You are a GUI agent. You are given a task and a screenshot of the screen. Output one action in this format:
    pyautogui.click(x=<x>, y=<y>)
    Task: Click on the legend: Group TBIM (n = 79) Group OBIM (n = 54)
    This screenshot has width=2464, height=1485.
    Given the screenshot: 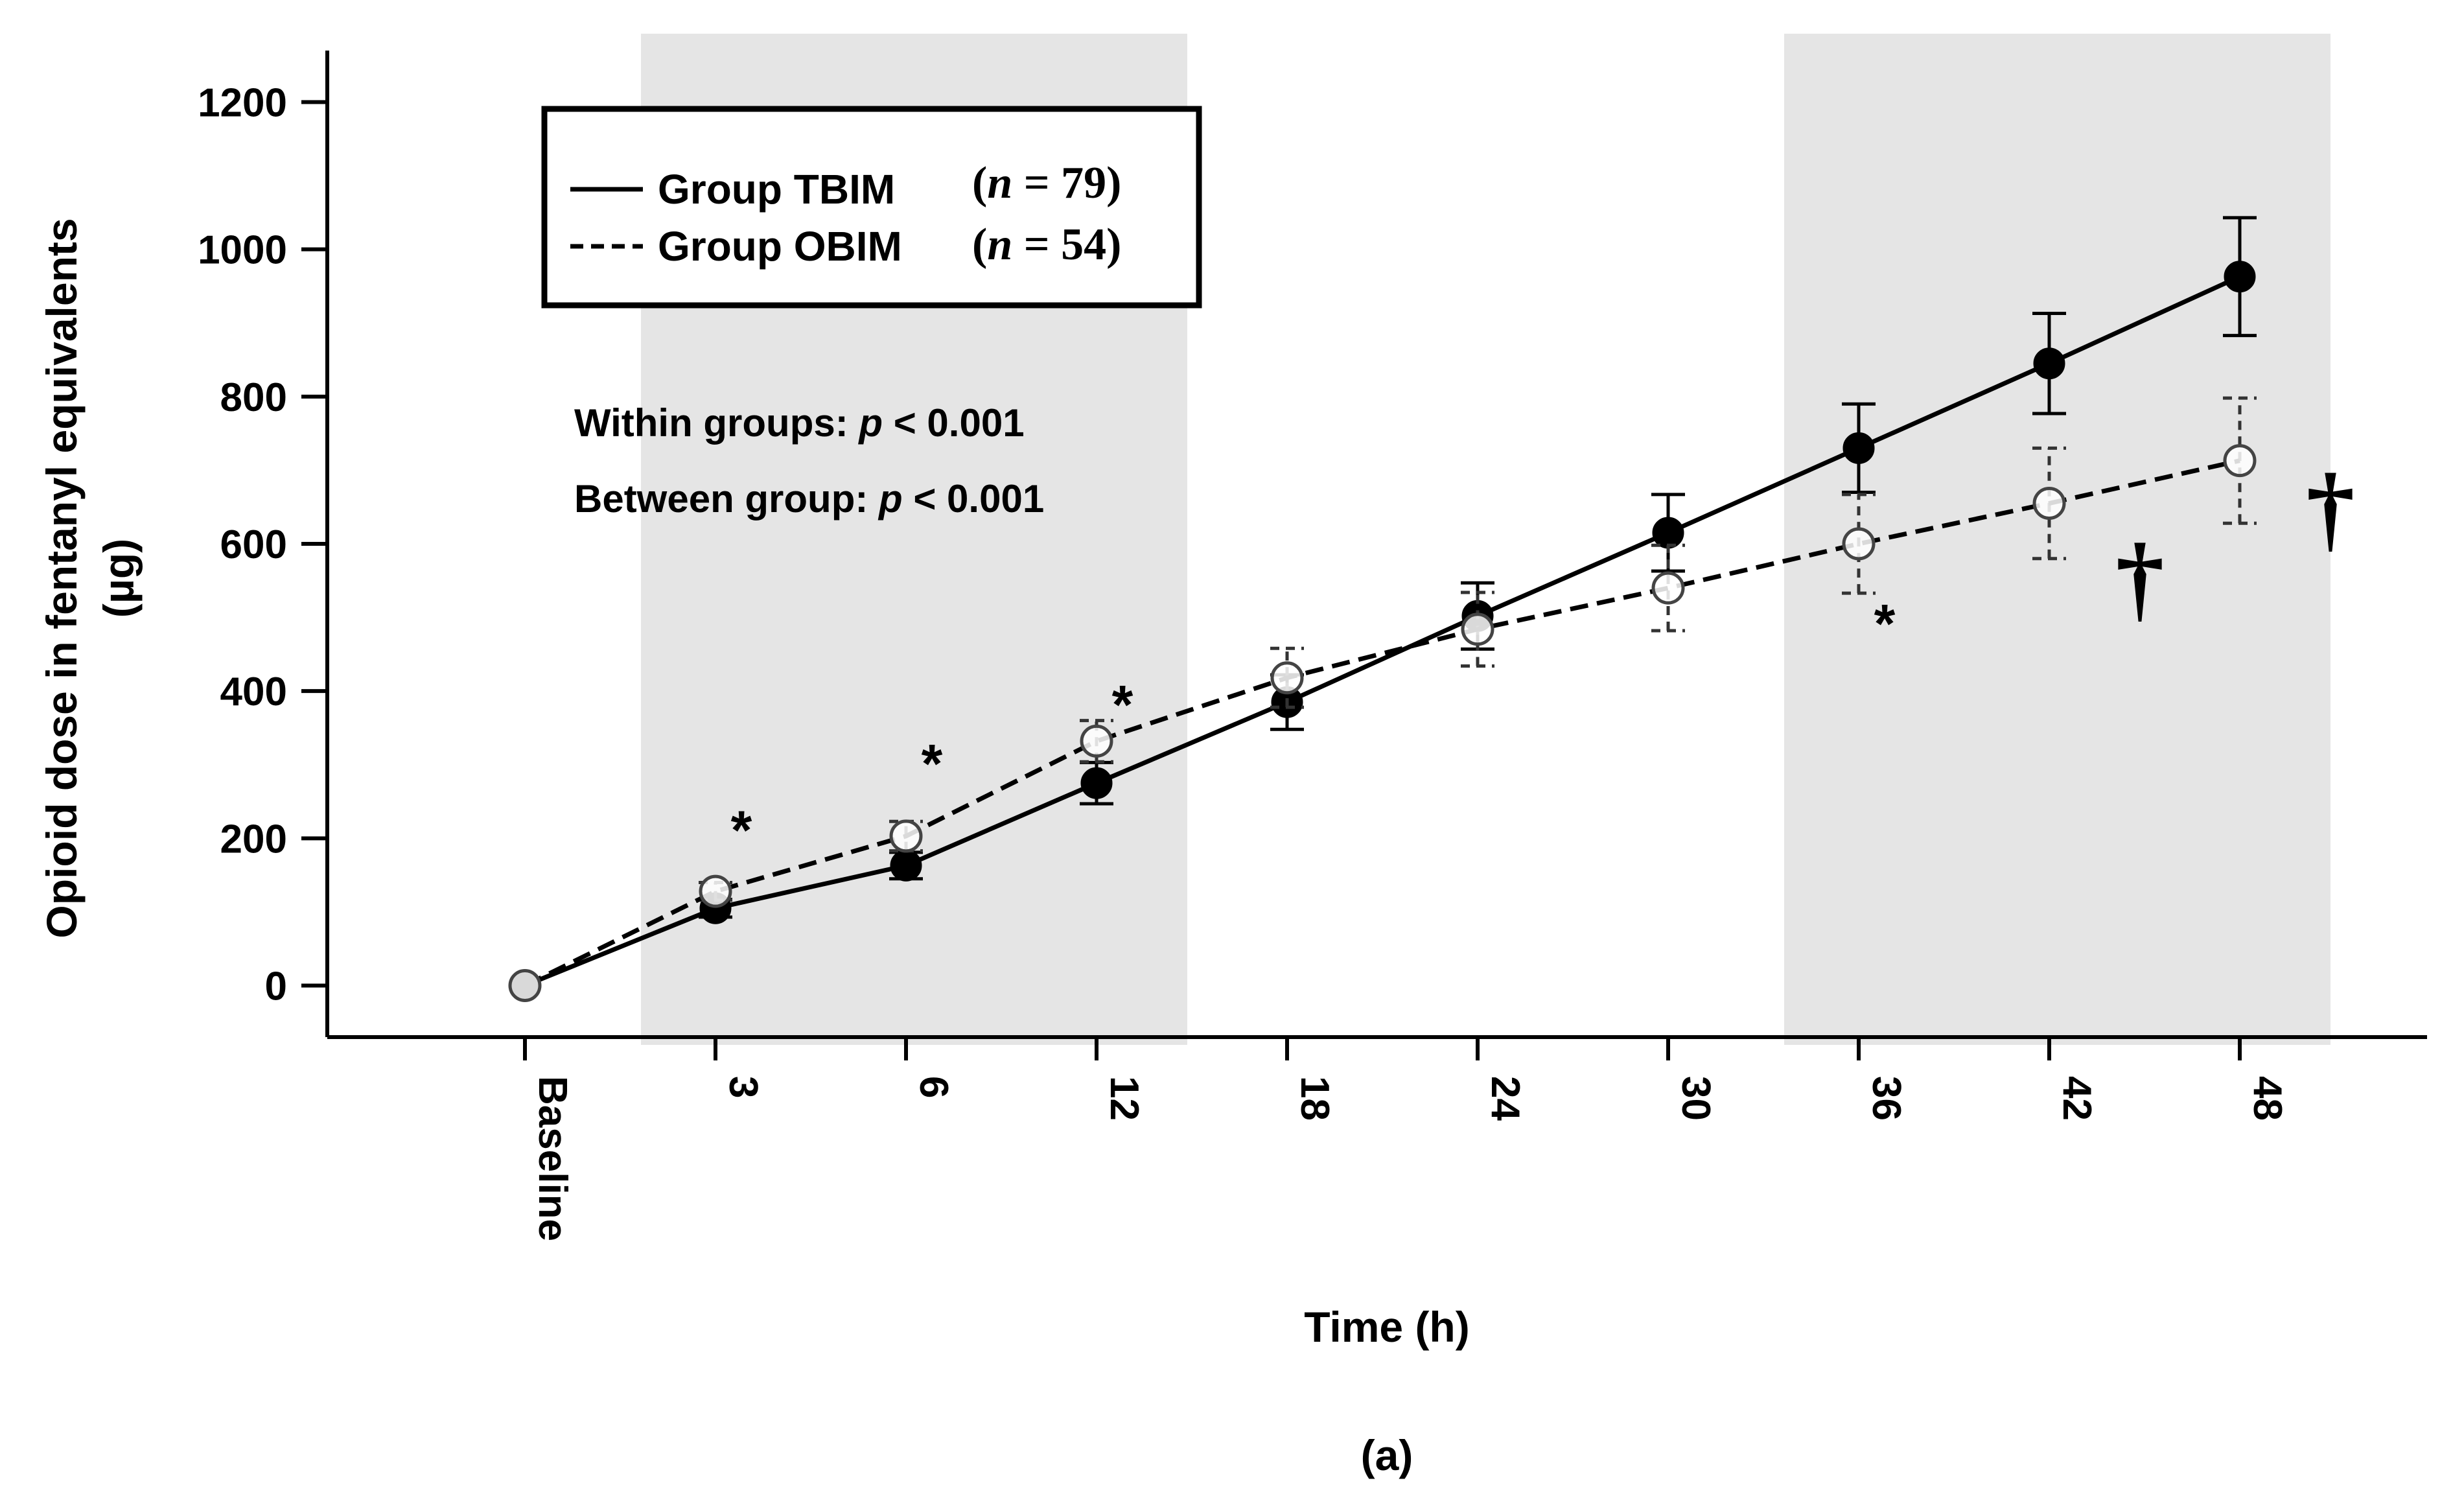 What is the action you would take?
    pyautogui.click(x=871, y=207)
    